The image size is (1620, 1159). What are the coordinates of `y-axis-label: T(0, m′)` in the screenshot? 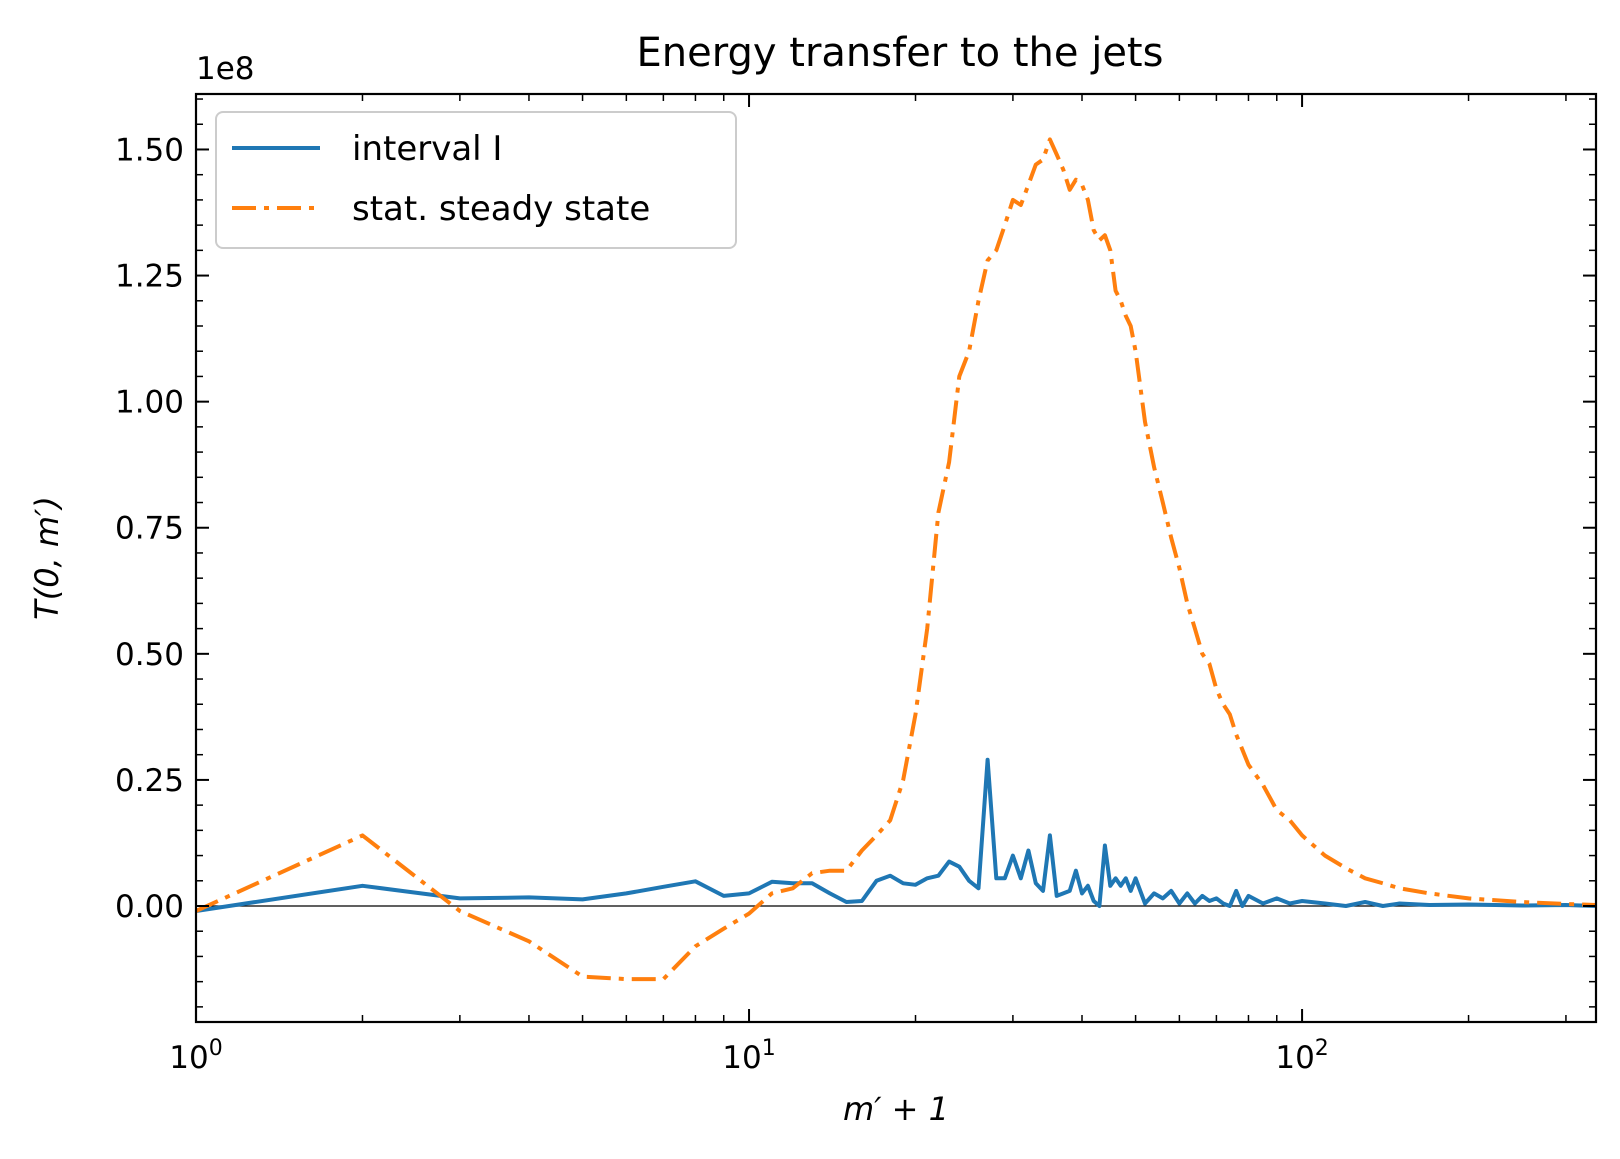 It's located at (47, 558).